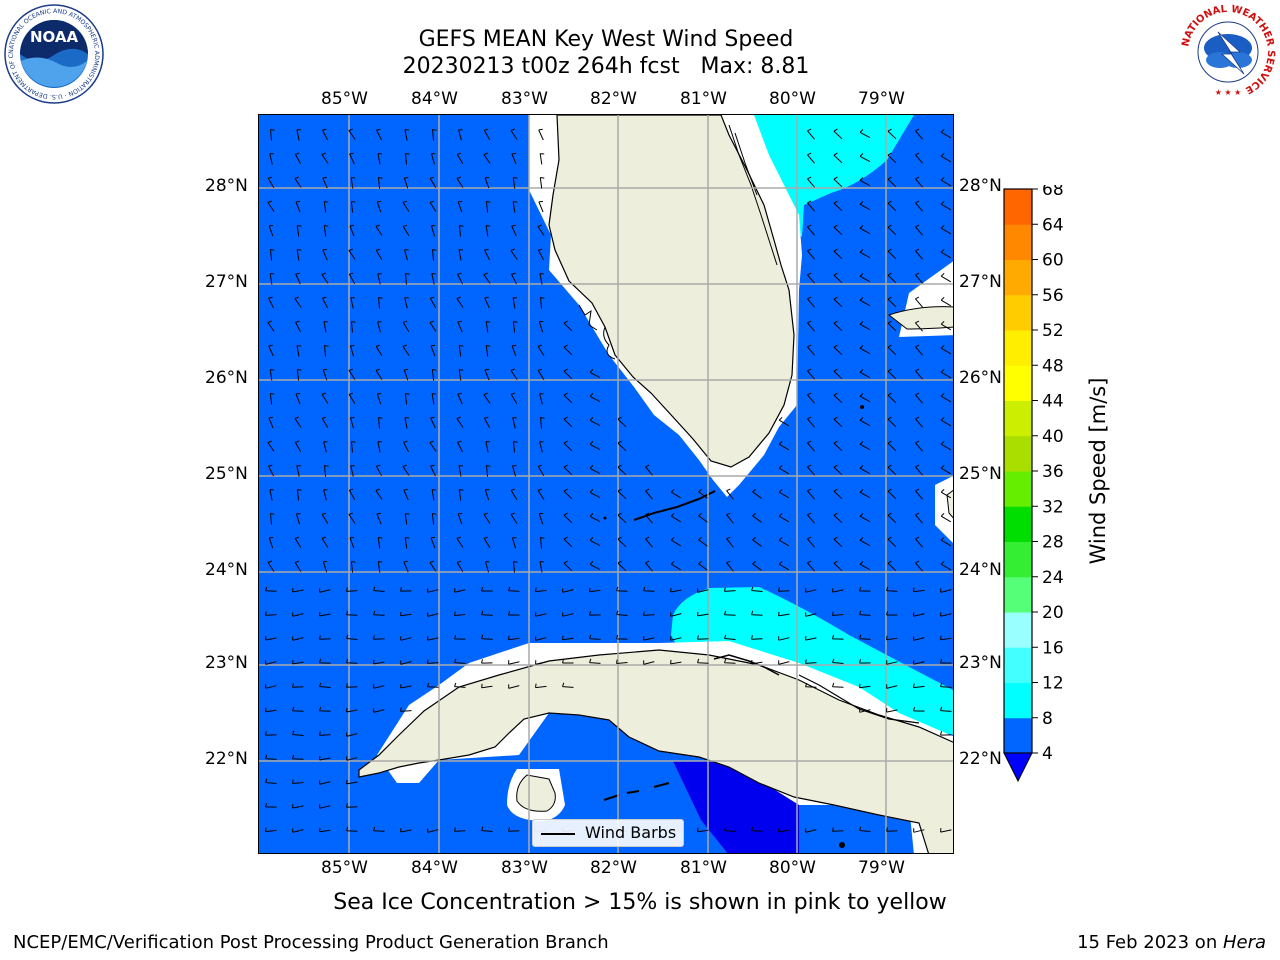  What do you see at coordinates (1171, 942) in the screenshot?
I see `footer-date: 15 Feb 2023 on Hera` at bounding box center [1171, 942].